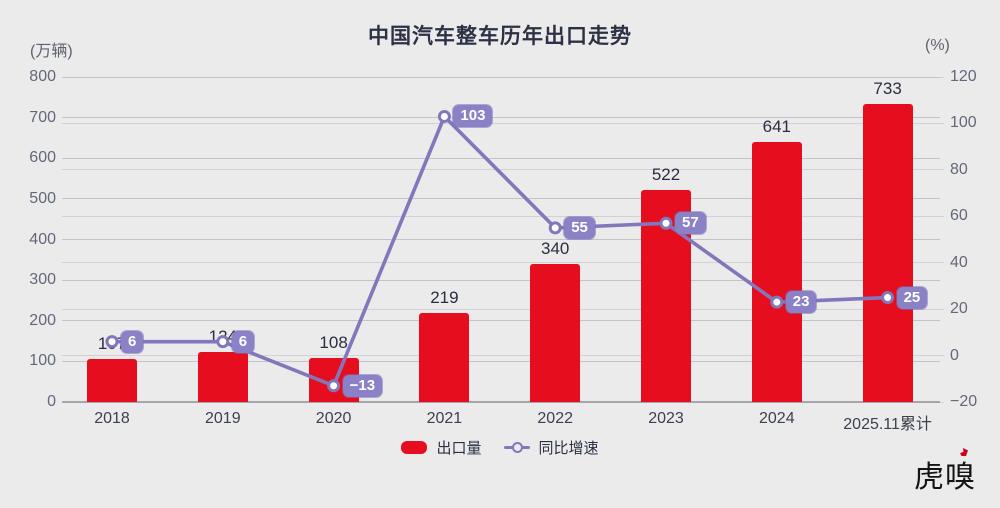 The height and width of the screenshot is (508, 1000). What do you see at coordinates (222, 336) in the screenshot?
I see `bar-value-2019: 124` at bounding box center [222, 336].